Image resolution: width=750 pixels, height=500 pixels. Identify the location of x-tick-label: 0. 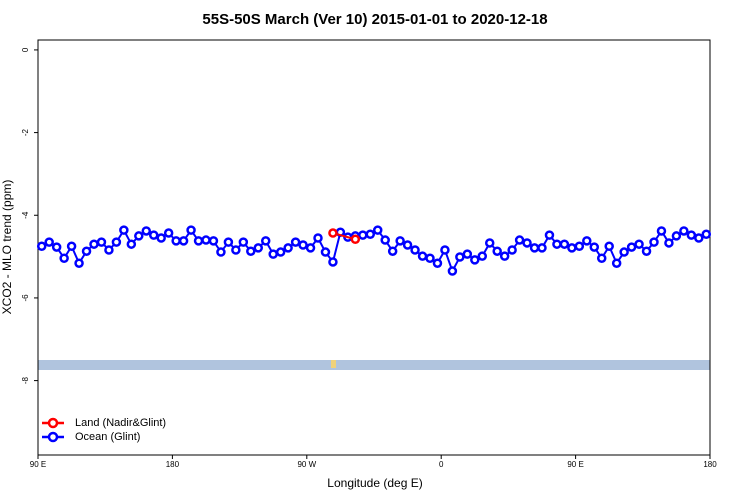
(441, 464).